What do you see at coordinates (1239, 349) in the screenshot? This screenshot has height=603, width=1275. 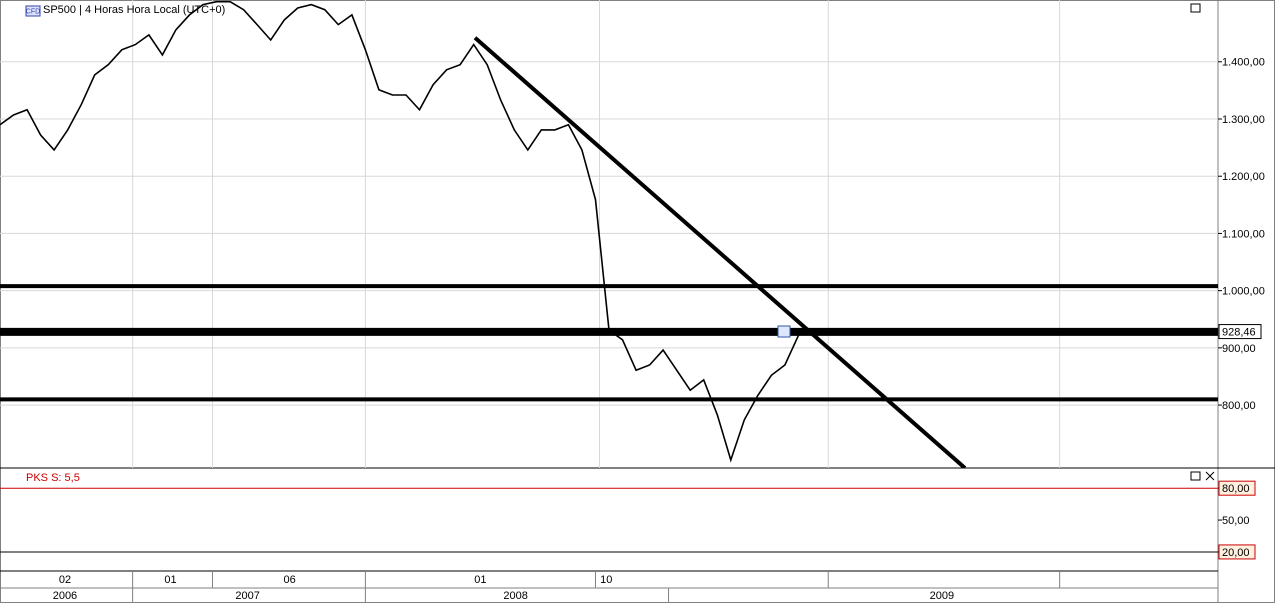 I see `y-tick-label: 900,00` at bounding box center [1239, 349].